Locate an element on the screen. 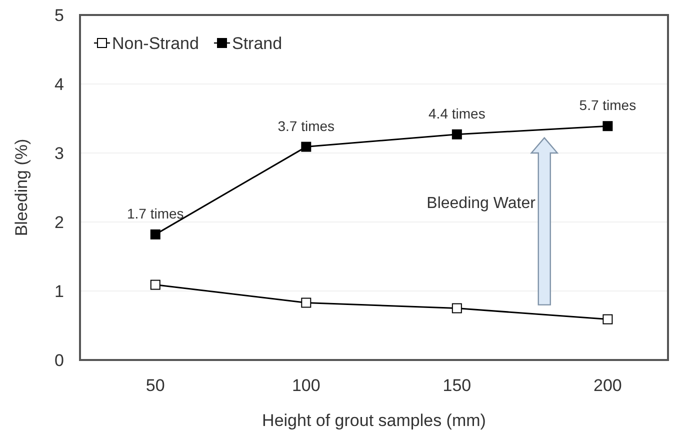  x-tick-label: 50 is located at coordinates (155, 385).